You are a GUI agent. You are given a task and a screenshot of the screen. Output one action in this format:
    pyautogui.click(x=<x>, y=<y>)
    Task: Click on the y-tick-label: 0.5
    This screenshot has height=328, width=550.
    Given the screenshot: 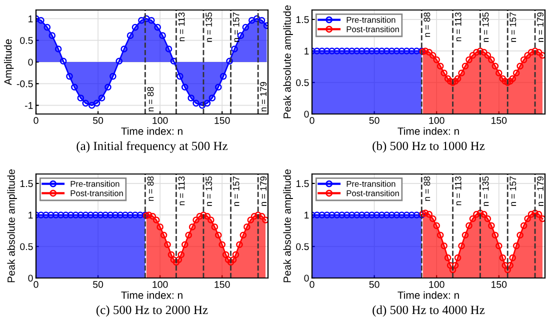 What is the action you would take?
    pyautogui.click(x=26, y=40)
    